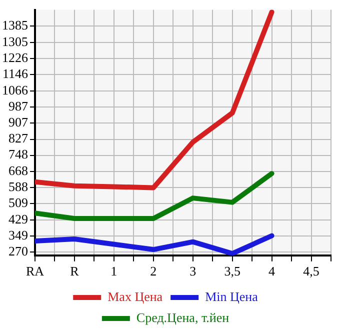 This screenshot has width=345, height=335. Describe the element at coordinates (15, 57) in the screenshot. I see `y-tick-label: 1226` at that location.